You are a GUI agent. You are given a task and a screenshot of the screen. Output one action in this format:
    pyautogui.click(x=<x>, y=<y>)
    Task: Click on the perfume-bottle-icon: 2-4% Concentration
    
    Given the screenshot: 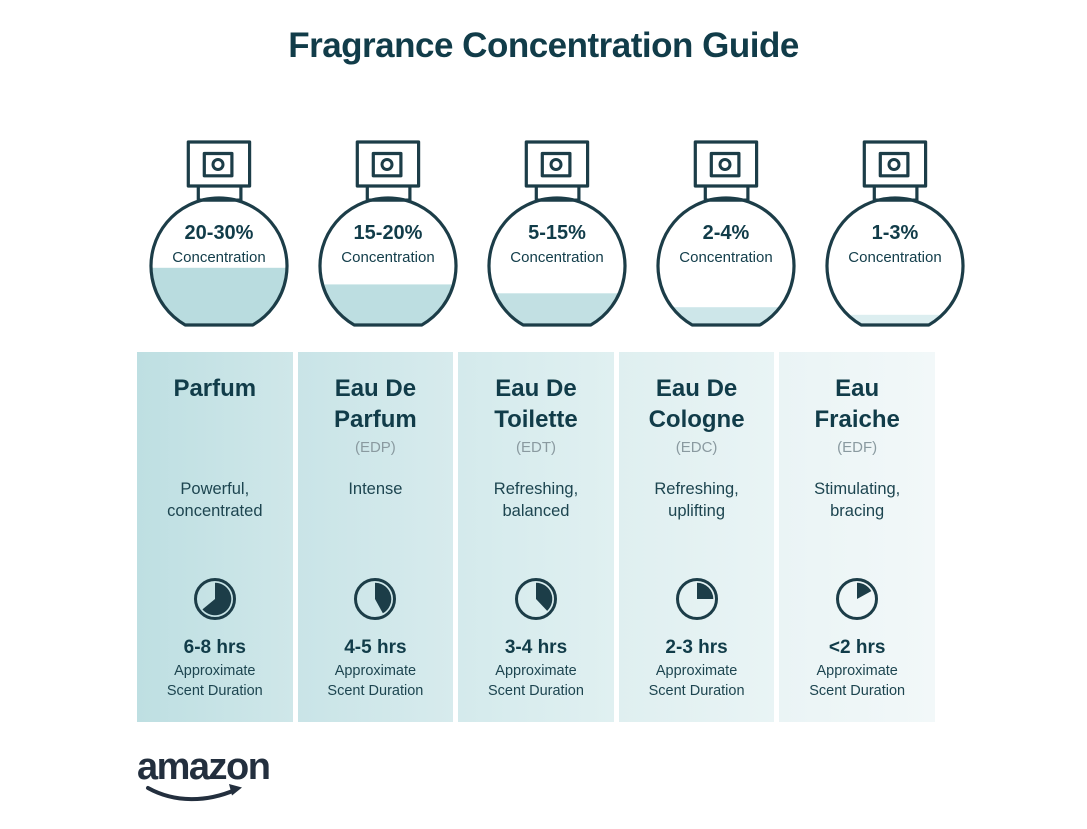 What is the action you would take?
    pyautogui.click(x=726, y=233)
    